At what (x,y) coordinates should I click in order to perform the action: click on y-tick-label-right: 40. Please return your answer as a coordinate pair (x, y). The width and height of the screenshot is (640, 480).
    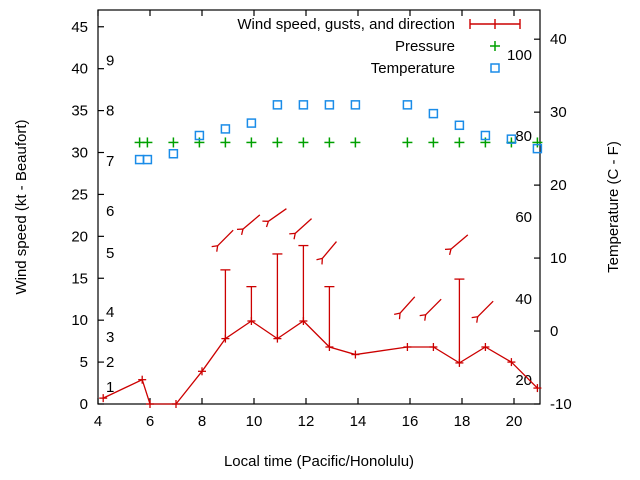
    Looking at the image, I should click on (558, 39).